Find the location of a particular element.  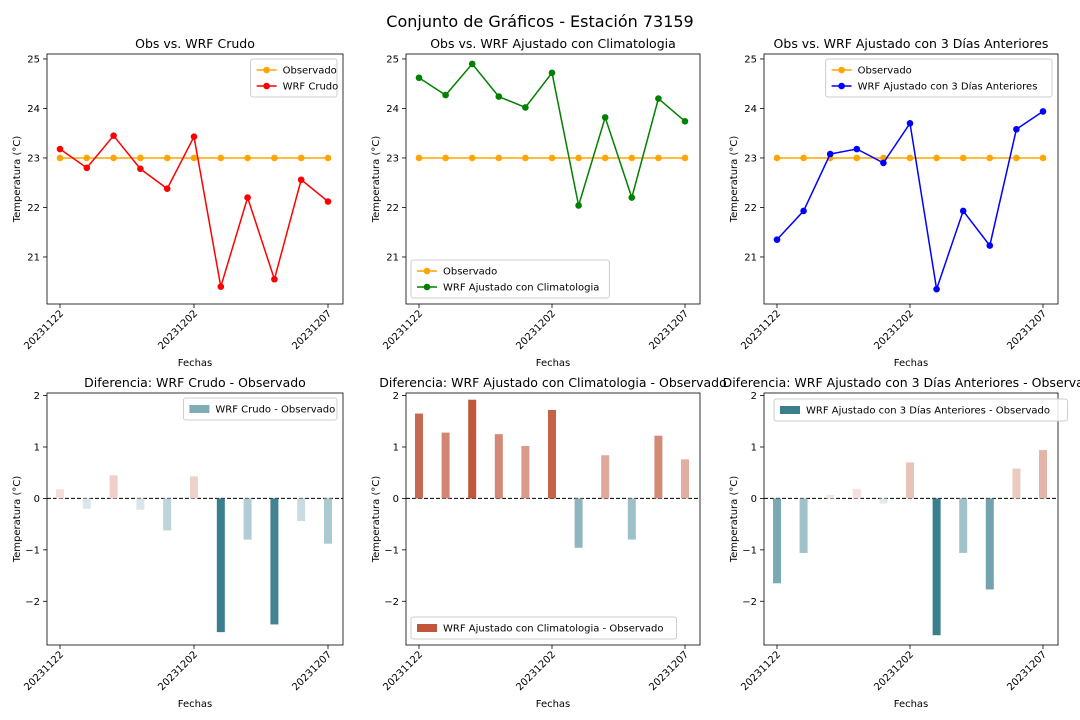

series-line is located at coordinates (910, 200).